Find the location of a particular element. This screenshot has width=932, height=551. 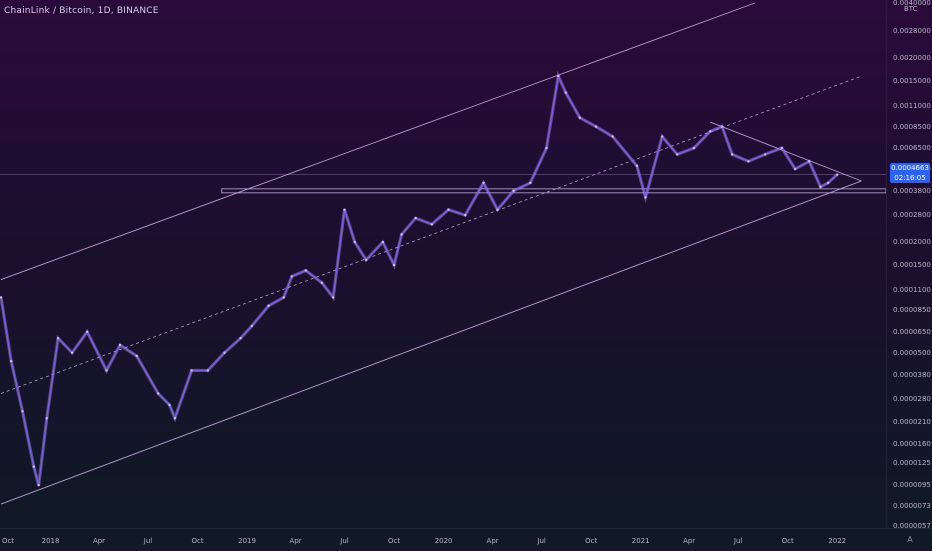

price-tick-label: 0.0002000 is located at coordinates (912, 242).